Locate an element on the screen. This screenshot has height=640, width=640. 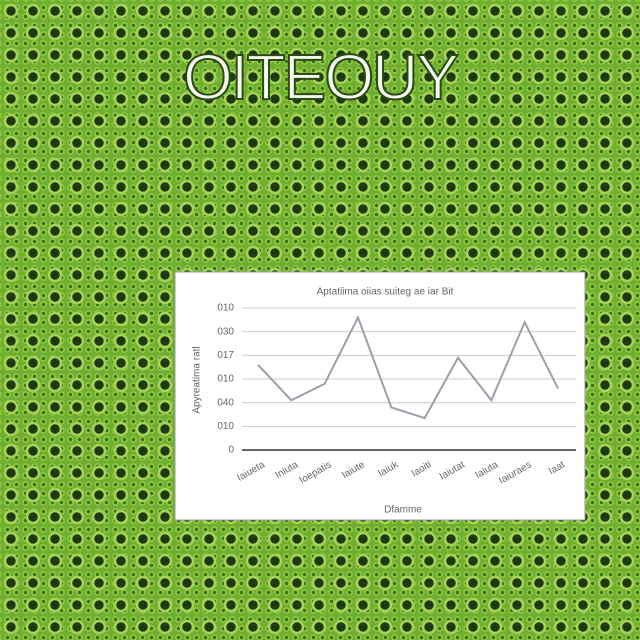
page-title: OITEOUY is located at coordinates (321, 77).